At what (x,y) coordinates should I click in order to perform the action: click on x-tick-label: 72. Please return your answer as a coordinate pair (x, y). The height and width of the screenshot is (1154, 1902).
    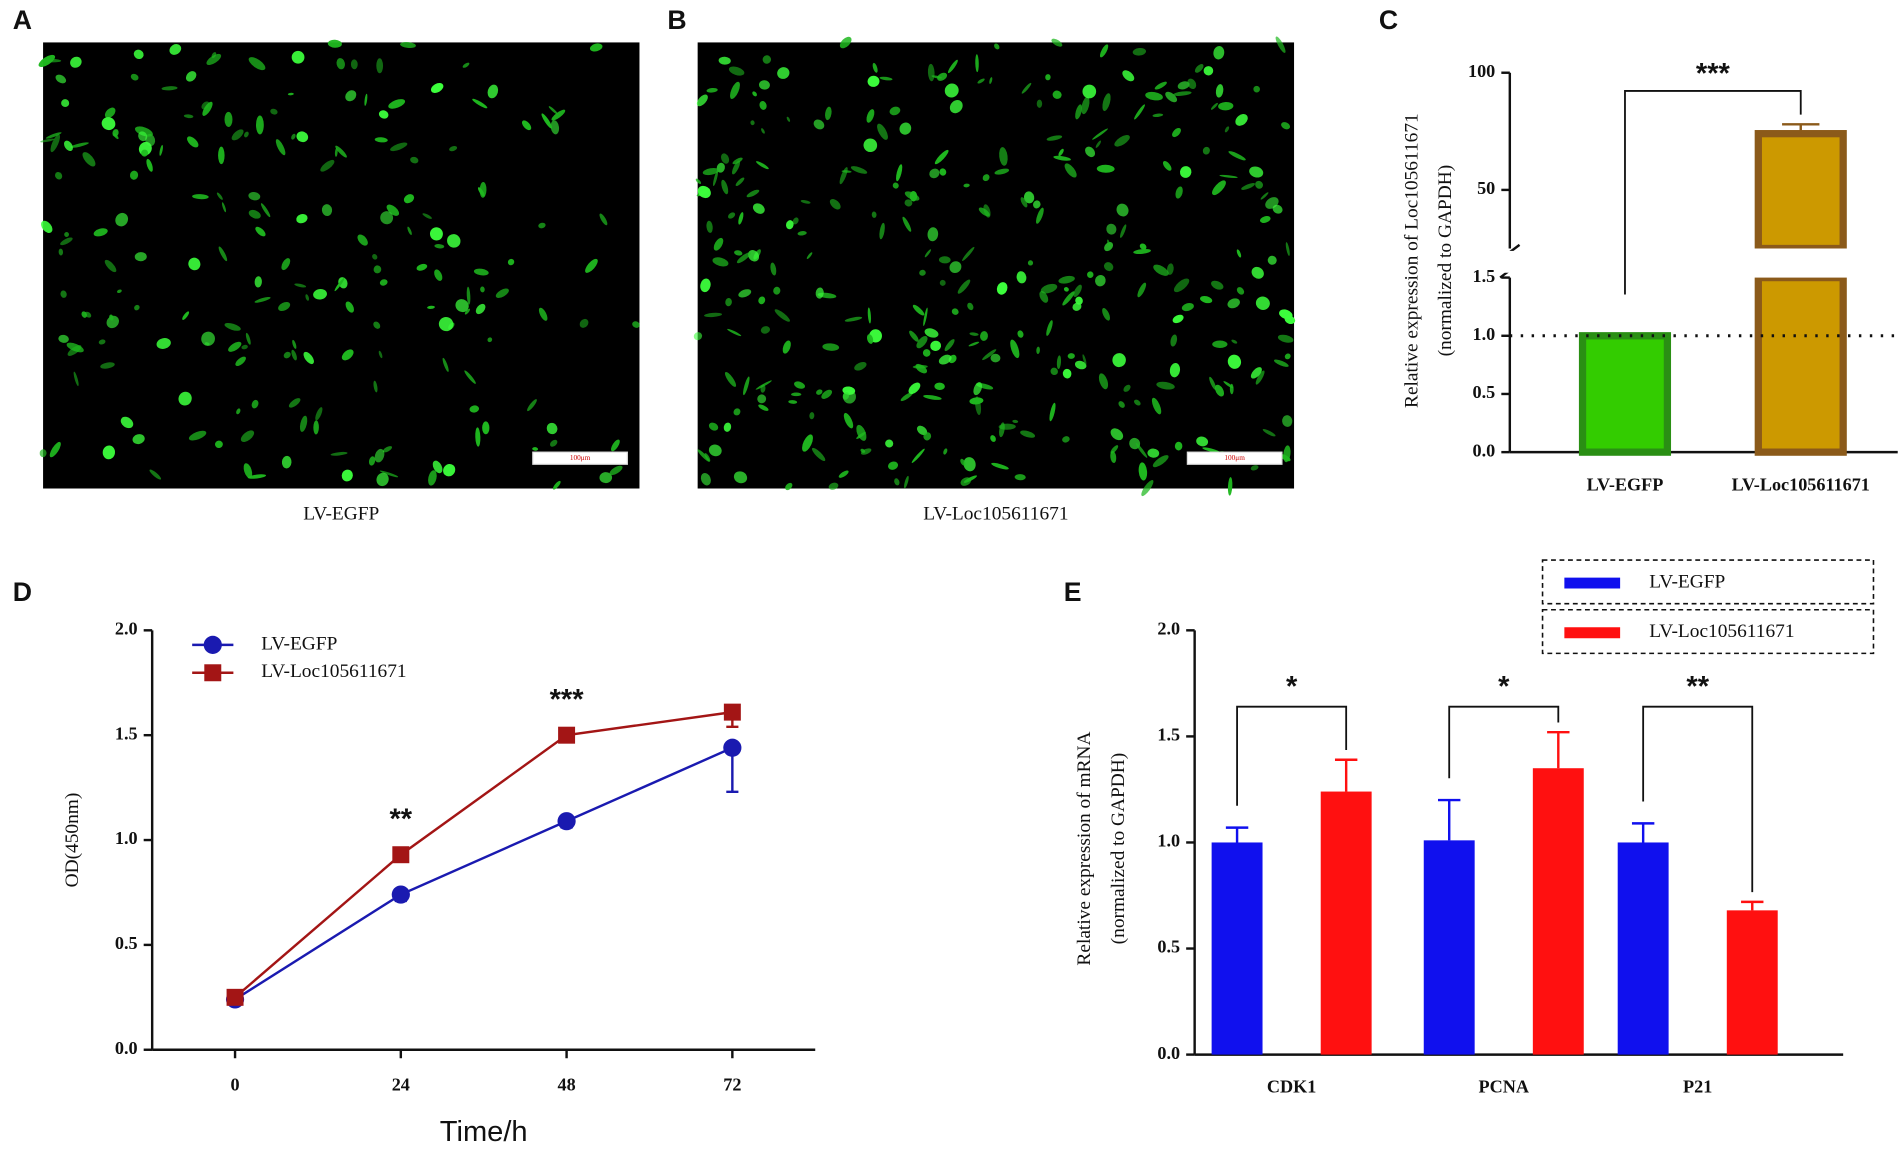
    Looking at the image, I should click on (732, 1084).